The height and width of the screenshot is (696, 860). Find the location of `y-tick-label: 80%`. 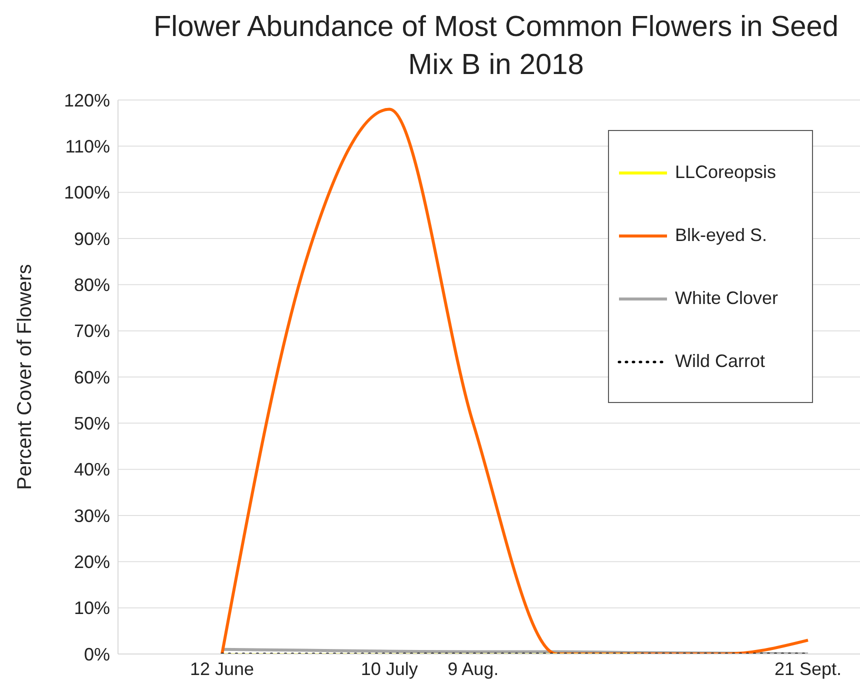

y-tick-label: 80% is located at coordinates (92, 285).